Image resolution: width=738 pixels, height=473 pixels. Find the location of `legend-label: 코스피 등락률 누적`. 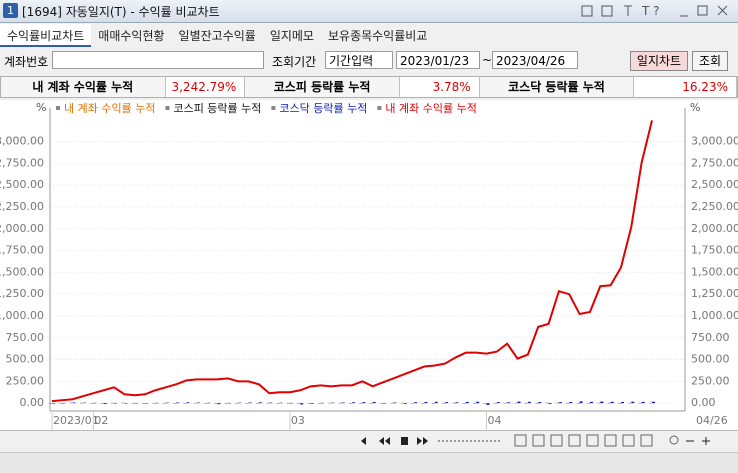

legend-label: 코스피 등락률 누적 is located at coordinates (217, 108).